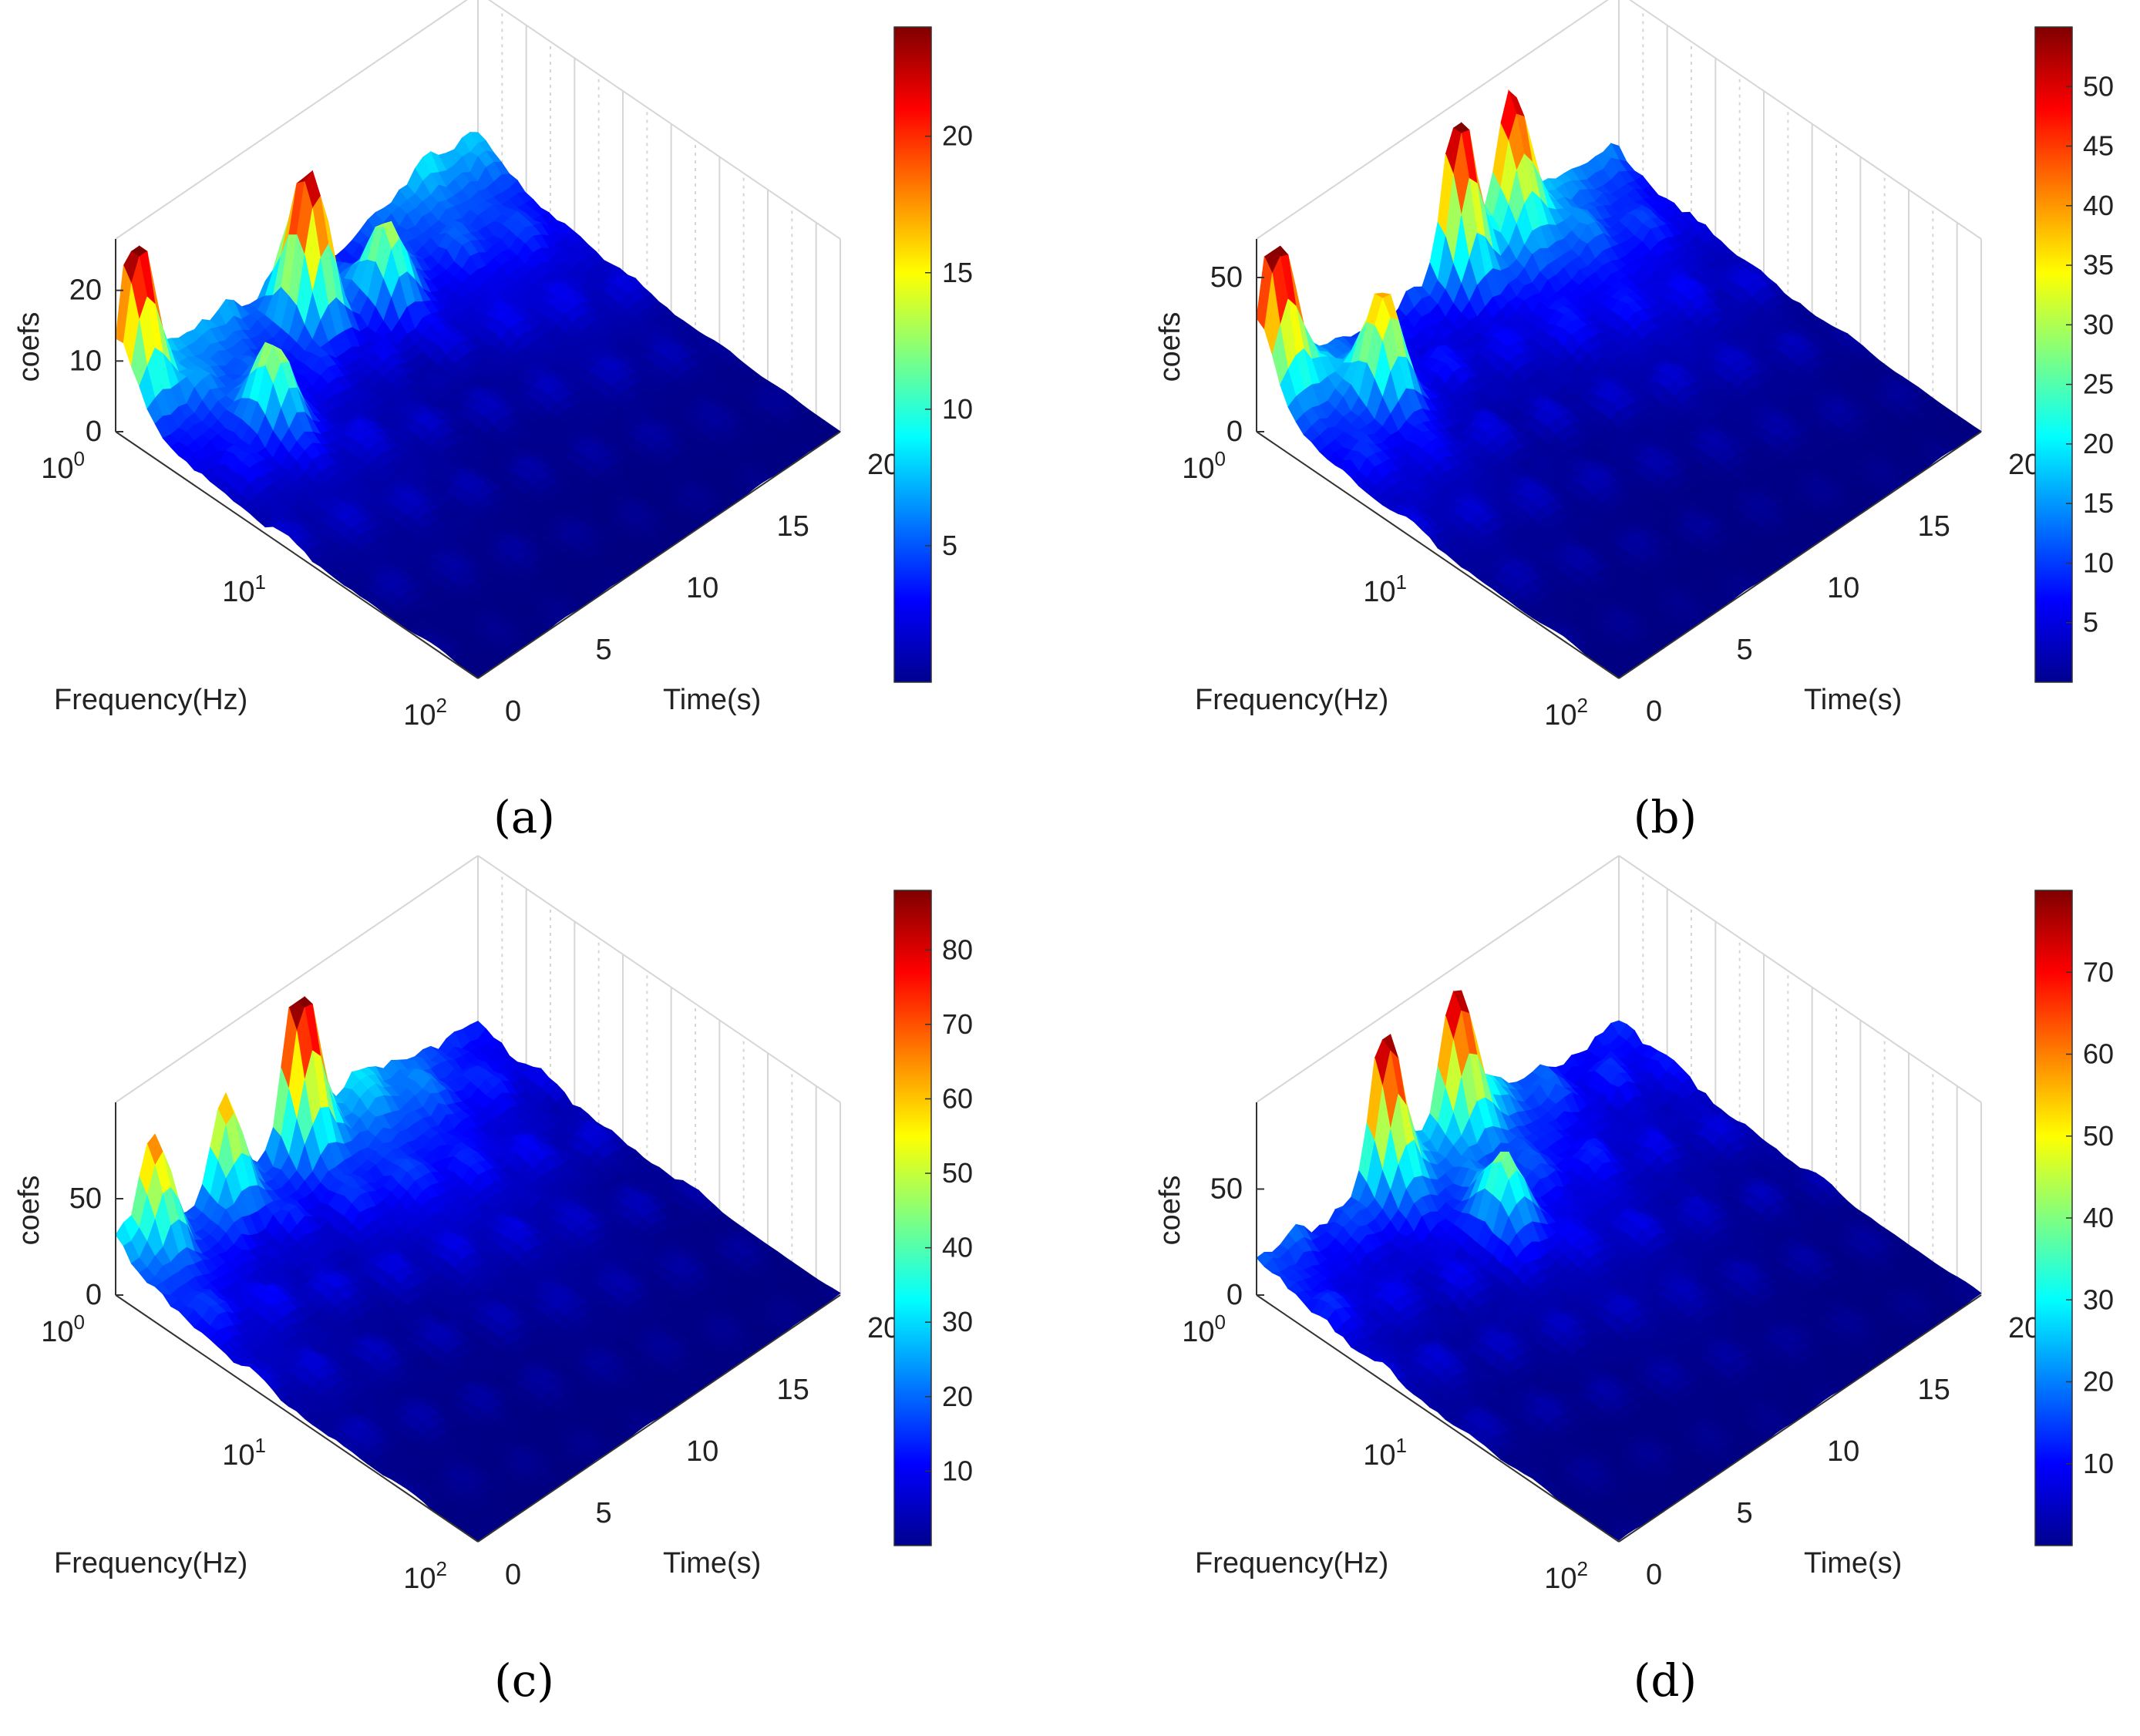 The width and height of the screenshot is (2140, 1736). I want to click on colorbar-tick-label: 80, so click(957, 949).